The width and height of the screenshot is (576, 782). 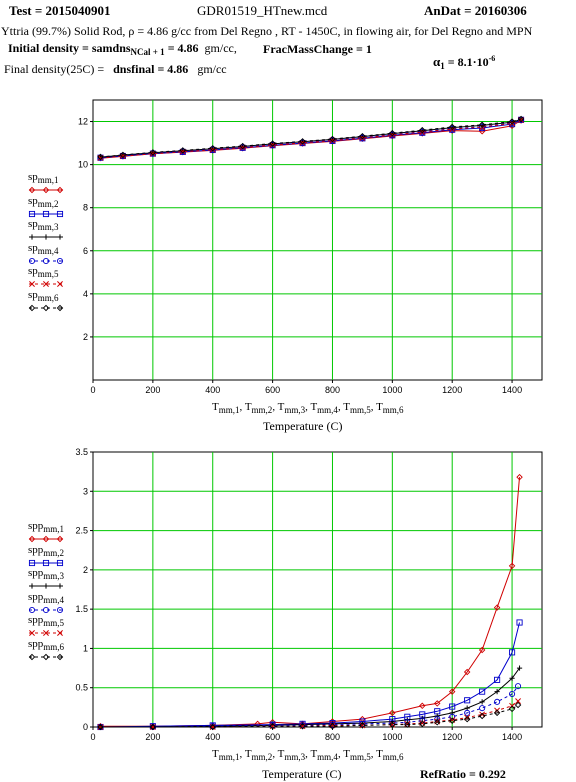 What do you see at coordinates (464, 62) in the screenshot?
I see `alpha-expression: α1 = 8.1·10-6` at bounding box center [464, 62].